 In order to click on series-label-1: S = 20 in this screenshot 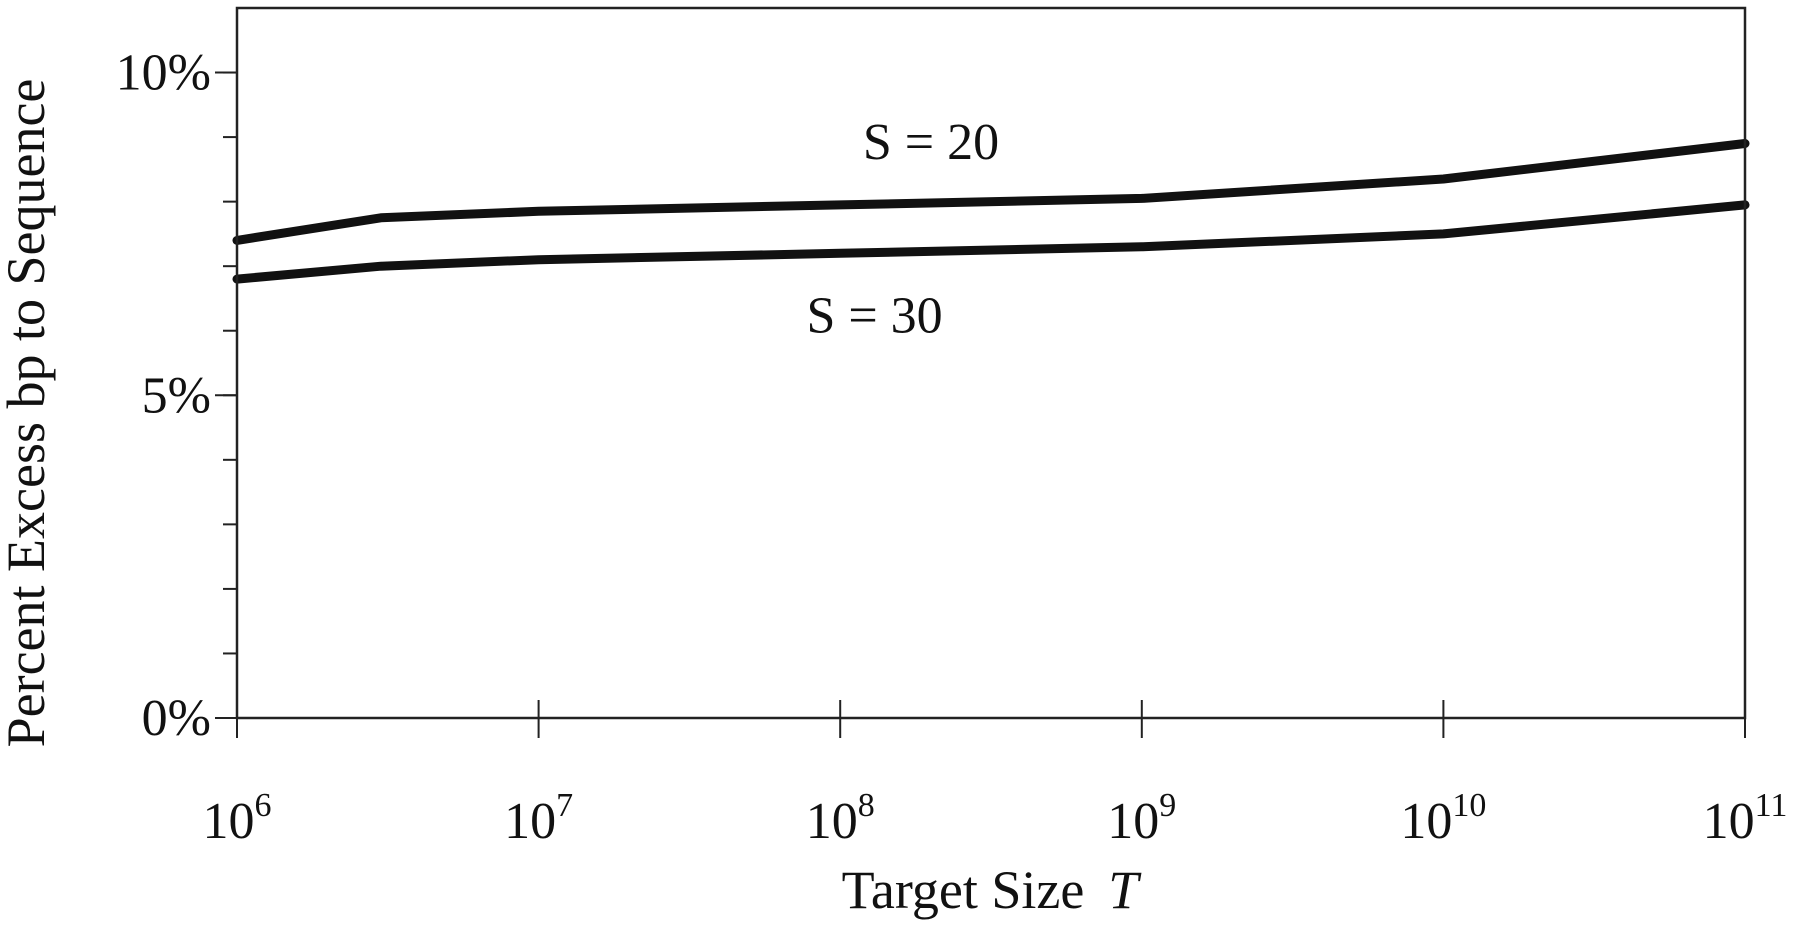, I will do `click(931, 142)`.